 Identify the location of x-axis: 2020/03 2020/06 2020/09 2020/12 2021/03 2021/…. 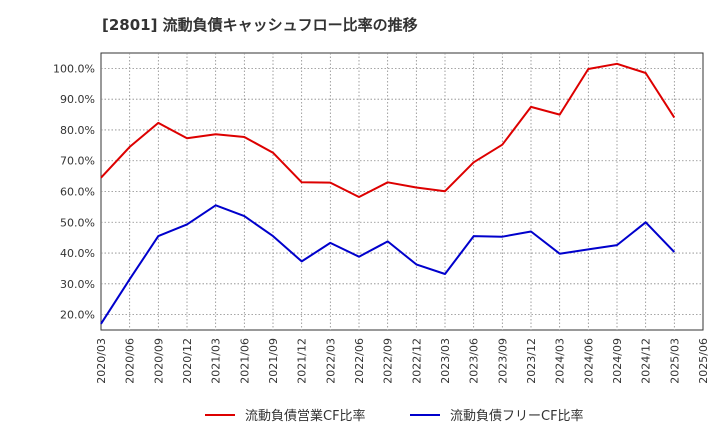
(402, 361).